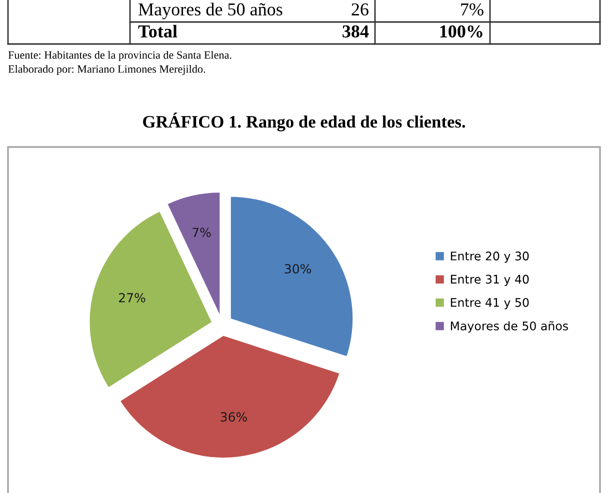 The image size is (609, 493). Describe the element at coordinates (509, 327) in the screenshot. I see `legend-label: Mayores de 50 años` at that location.